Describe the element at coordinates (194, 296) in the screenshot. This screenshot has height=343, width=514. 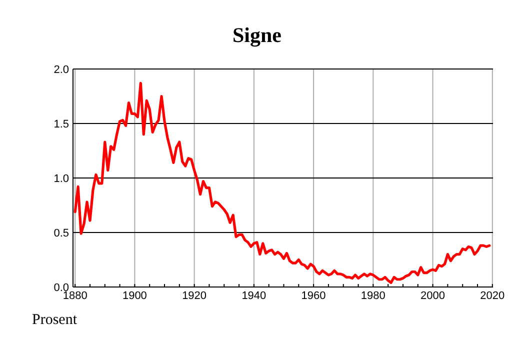
I see `x-tick-label: 1920` at that location.